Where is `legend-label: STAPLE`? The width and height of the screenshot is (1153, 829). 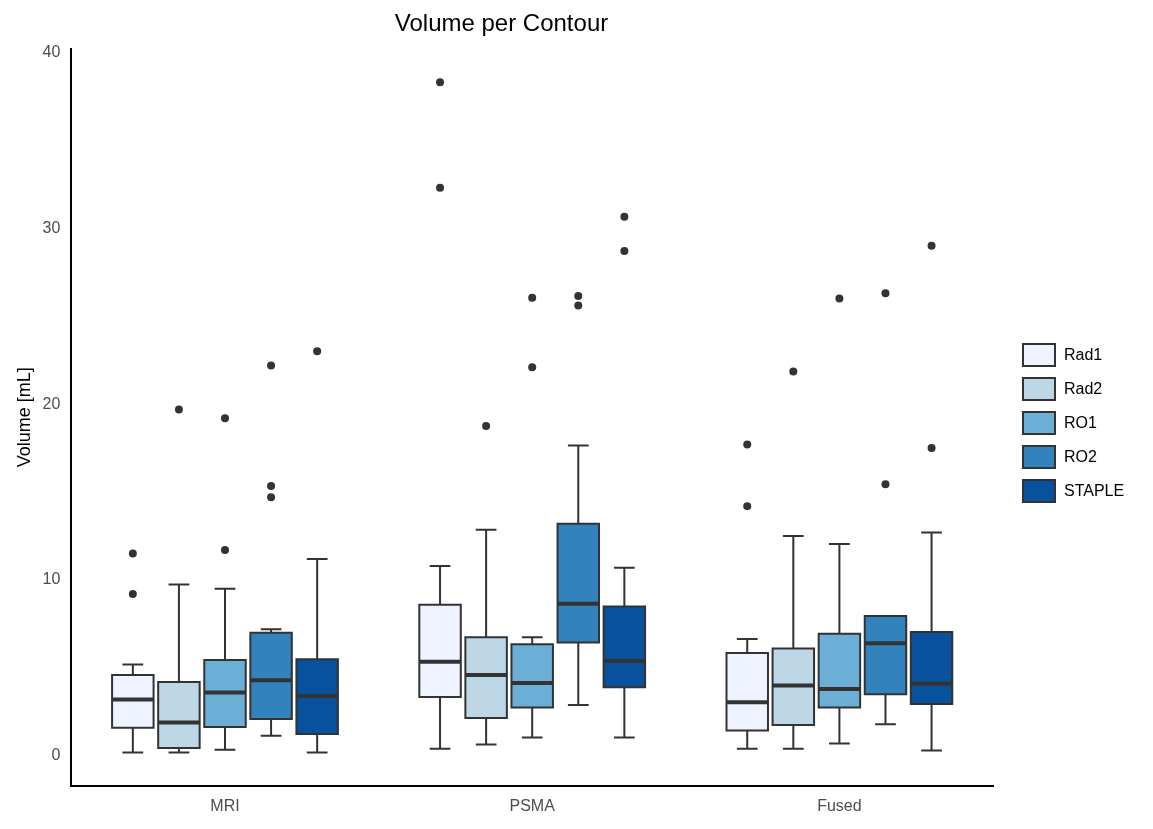 legend-label: STAPLE is located at coordinates (1094, 491).